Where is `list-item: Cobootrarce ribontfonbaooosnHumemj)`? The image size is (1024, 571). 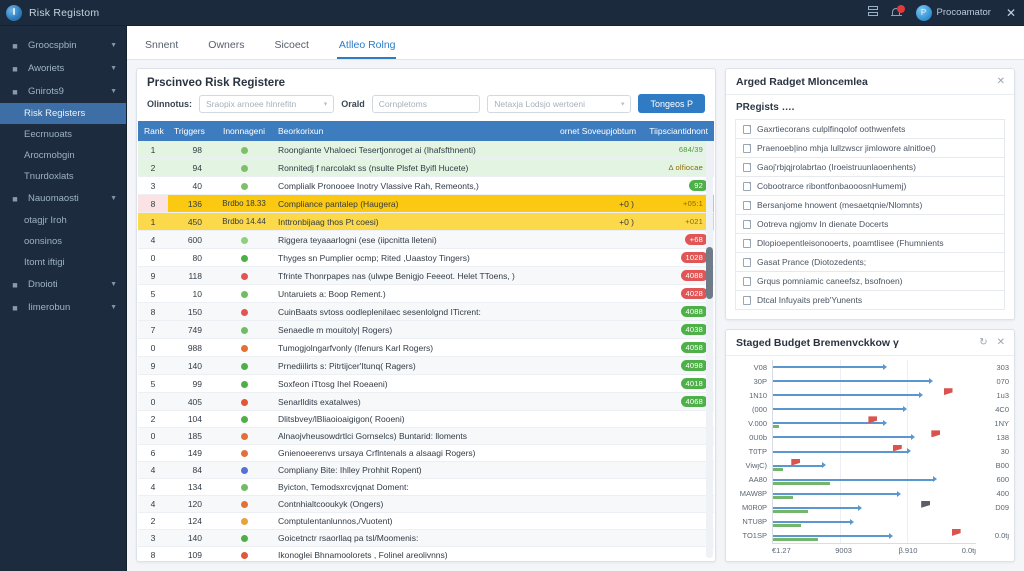 list-item: Cobootrarce ribontfonbaooosnHumemj) is located at coordinates (870, 185).